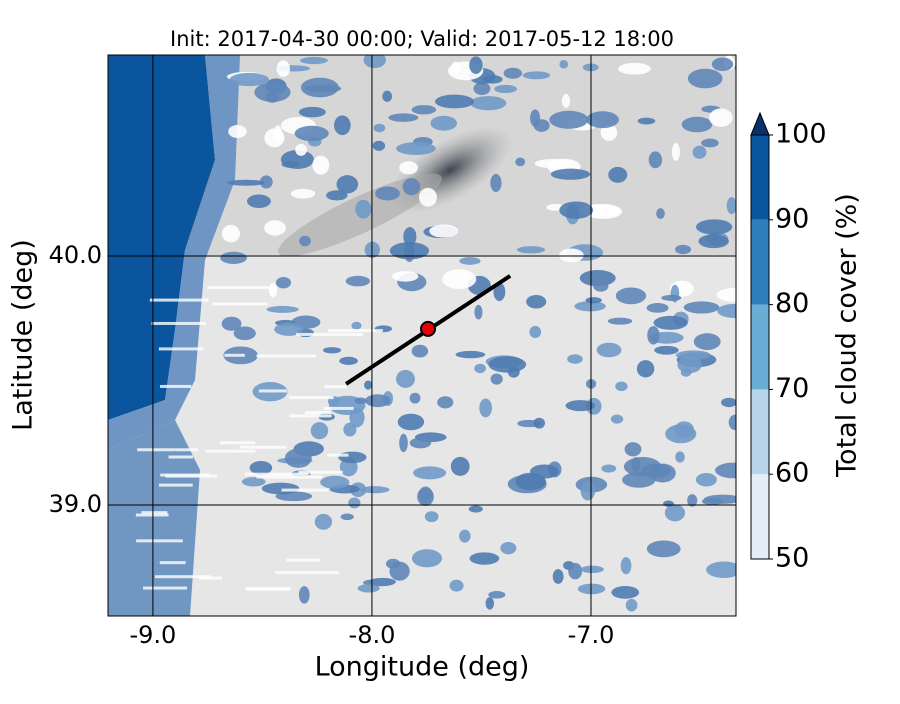  What do you see at coordinates (428, 328) in the screenshot?
I see `location-point` at bounding box center [428, 328].